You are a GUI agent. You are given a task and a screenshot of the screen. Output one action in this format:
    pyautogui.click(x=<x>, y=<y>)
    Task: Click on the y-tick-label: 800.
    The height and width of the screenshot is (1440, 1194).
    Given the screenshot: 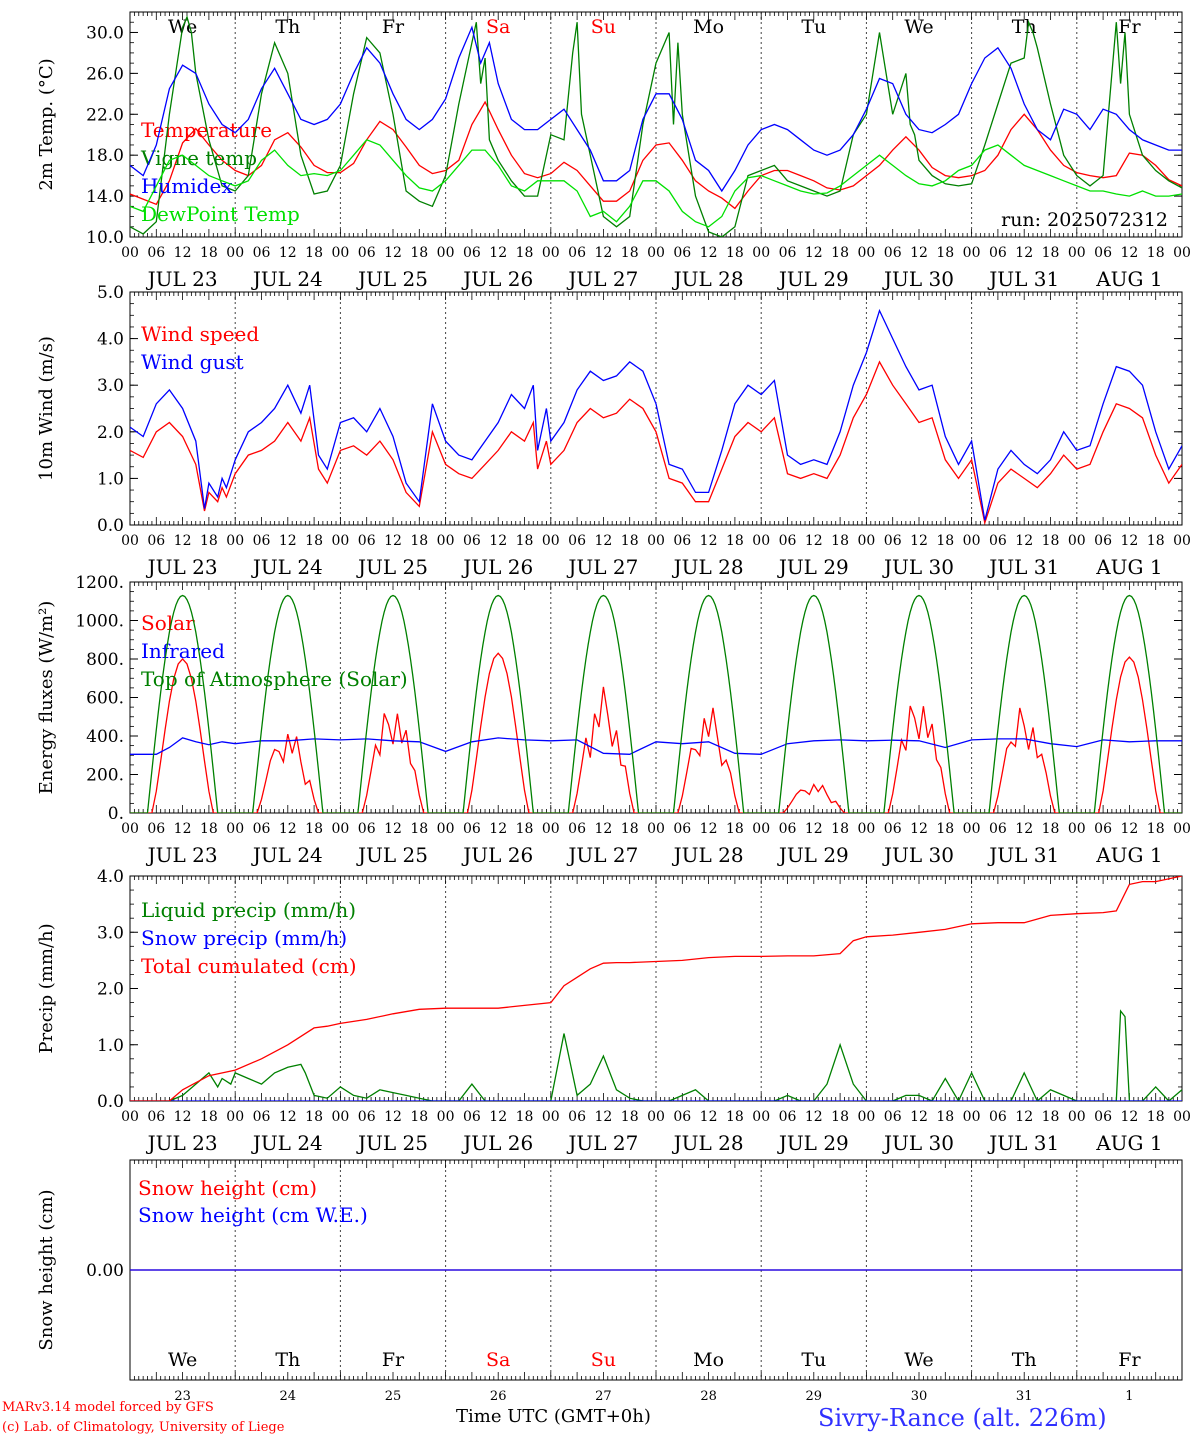 What is the action you would take?
    pyautogui.click(x=105, y=660)
    